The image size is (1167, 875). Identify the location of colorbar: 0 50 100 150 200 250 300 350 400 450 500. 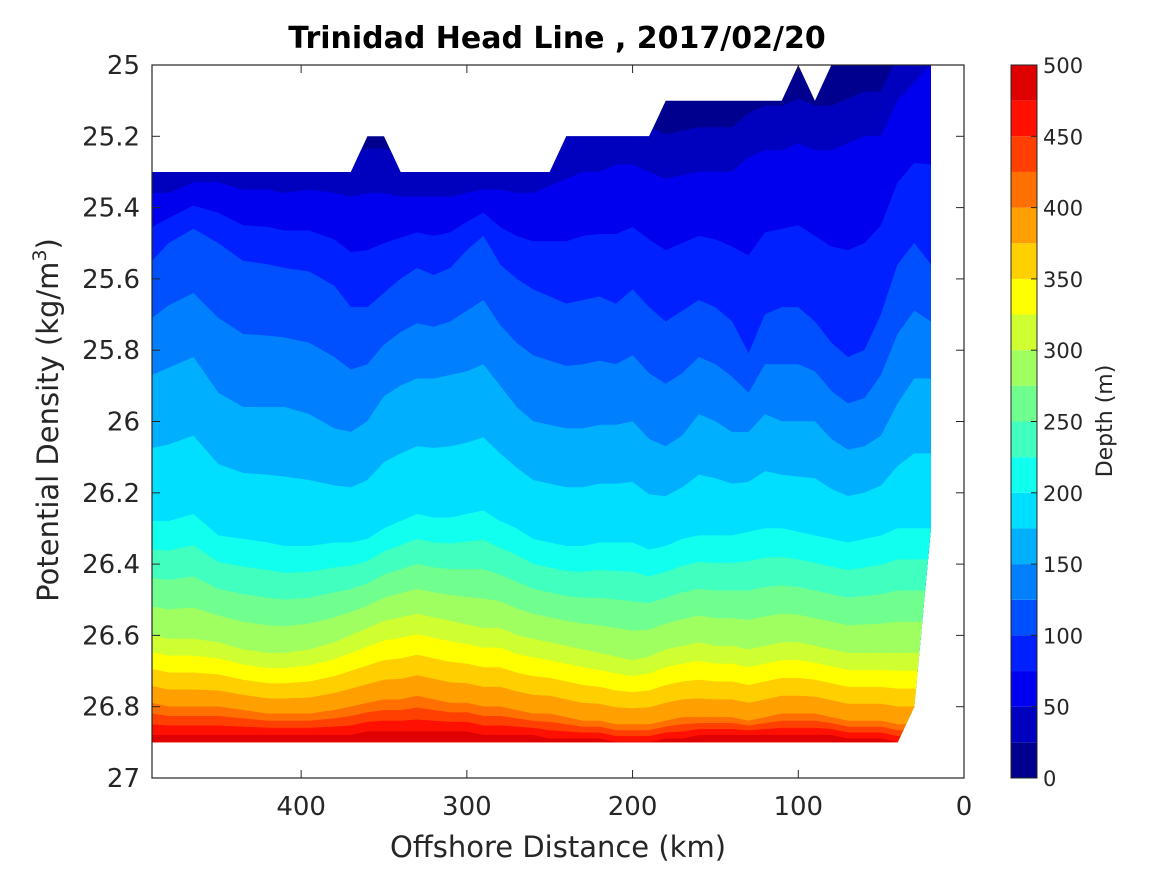
(1046, 422).